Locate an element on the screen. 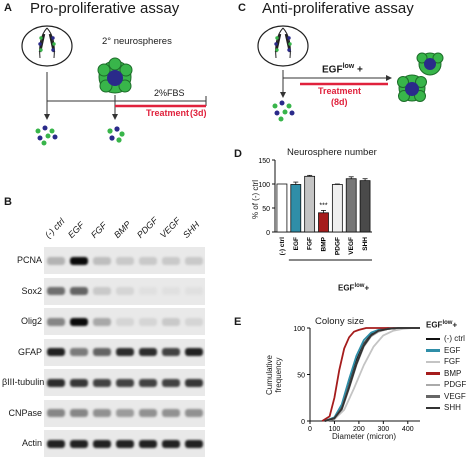 The width and height of the screenshot is (474, 457). panel-c-schematic is located at coordinates (350, 73).